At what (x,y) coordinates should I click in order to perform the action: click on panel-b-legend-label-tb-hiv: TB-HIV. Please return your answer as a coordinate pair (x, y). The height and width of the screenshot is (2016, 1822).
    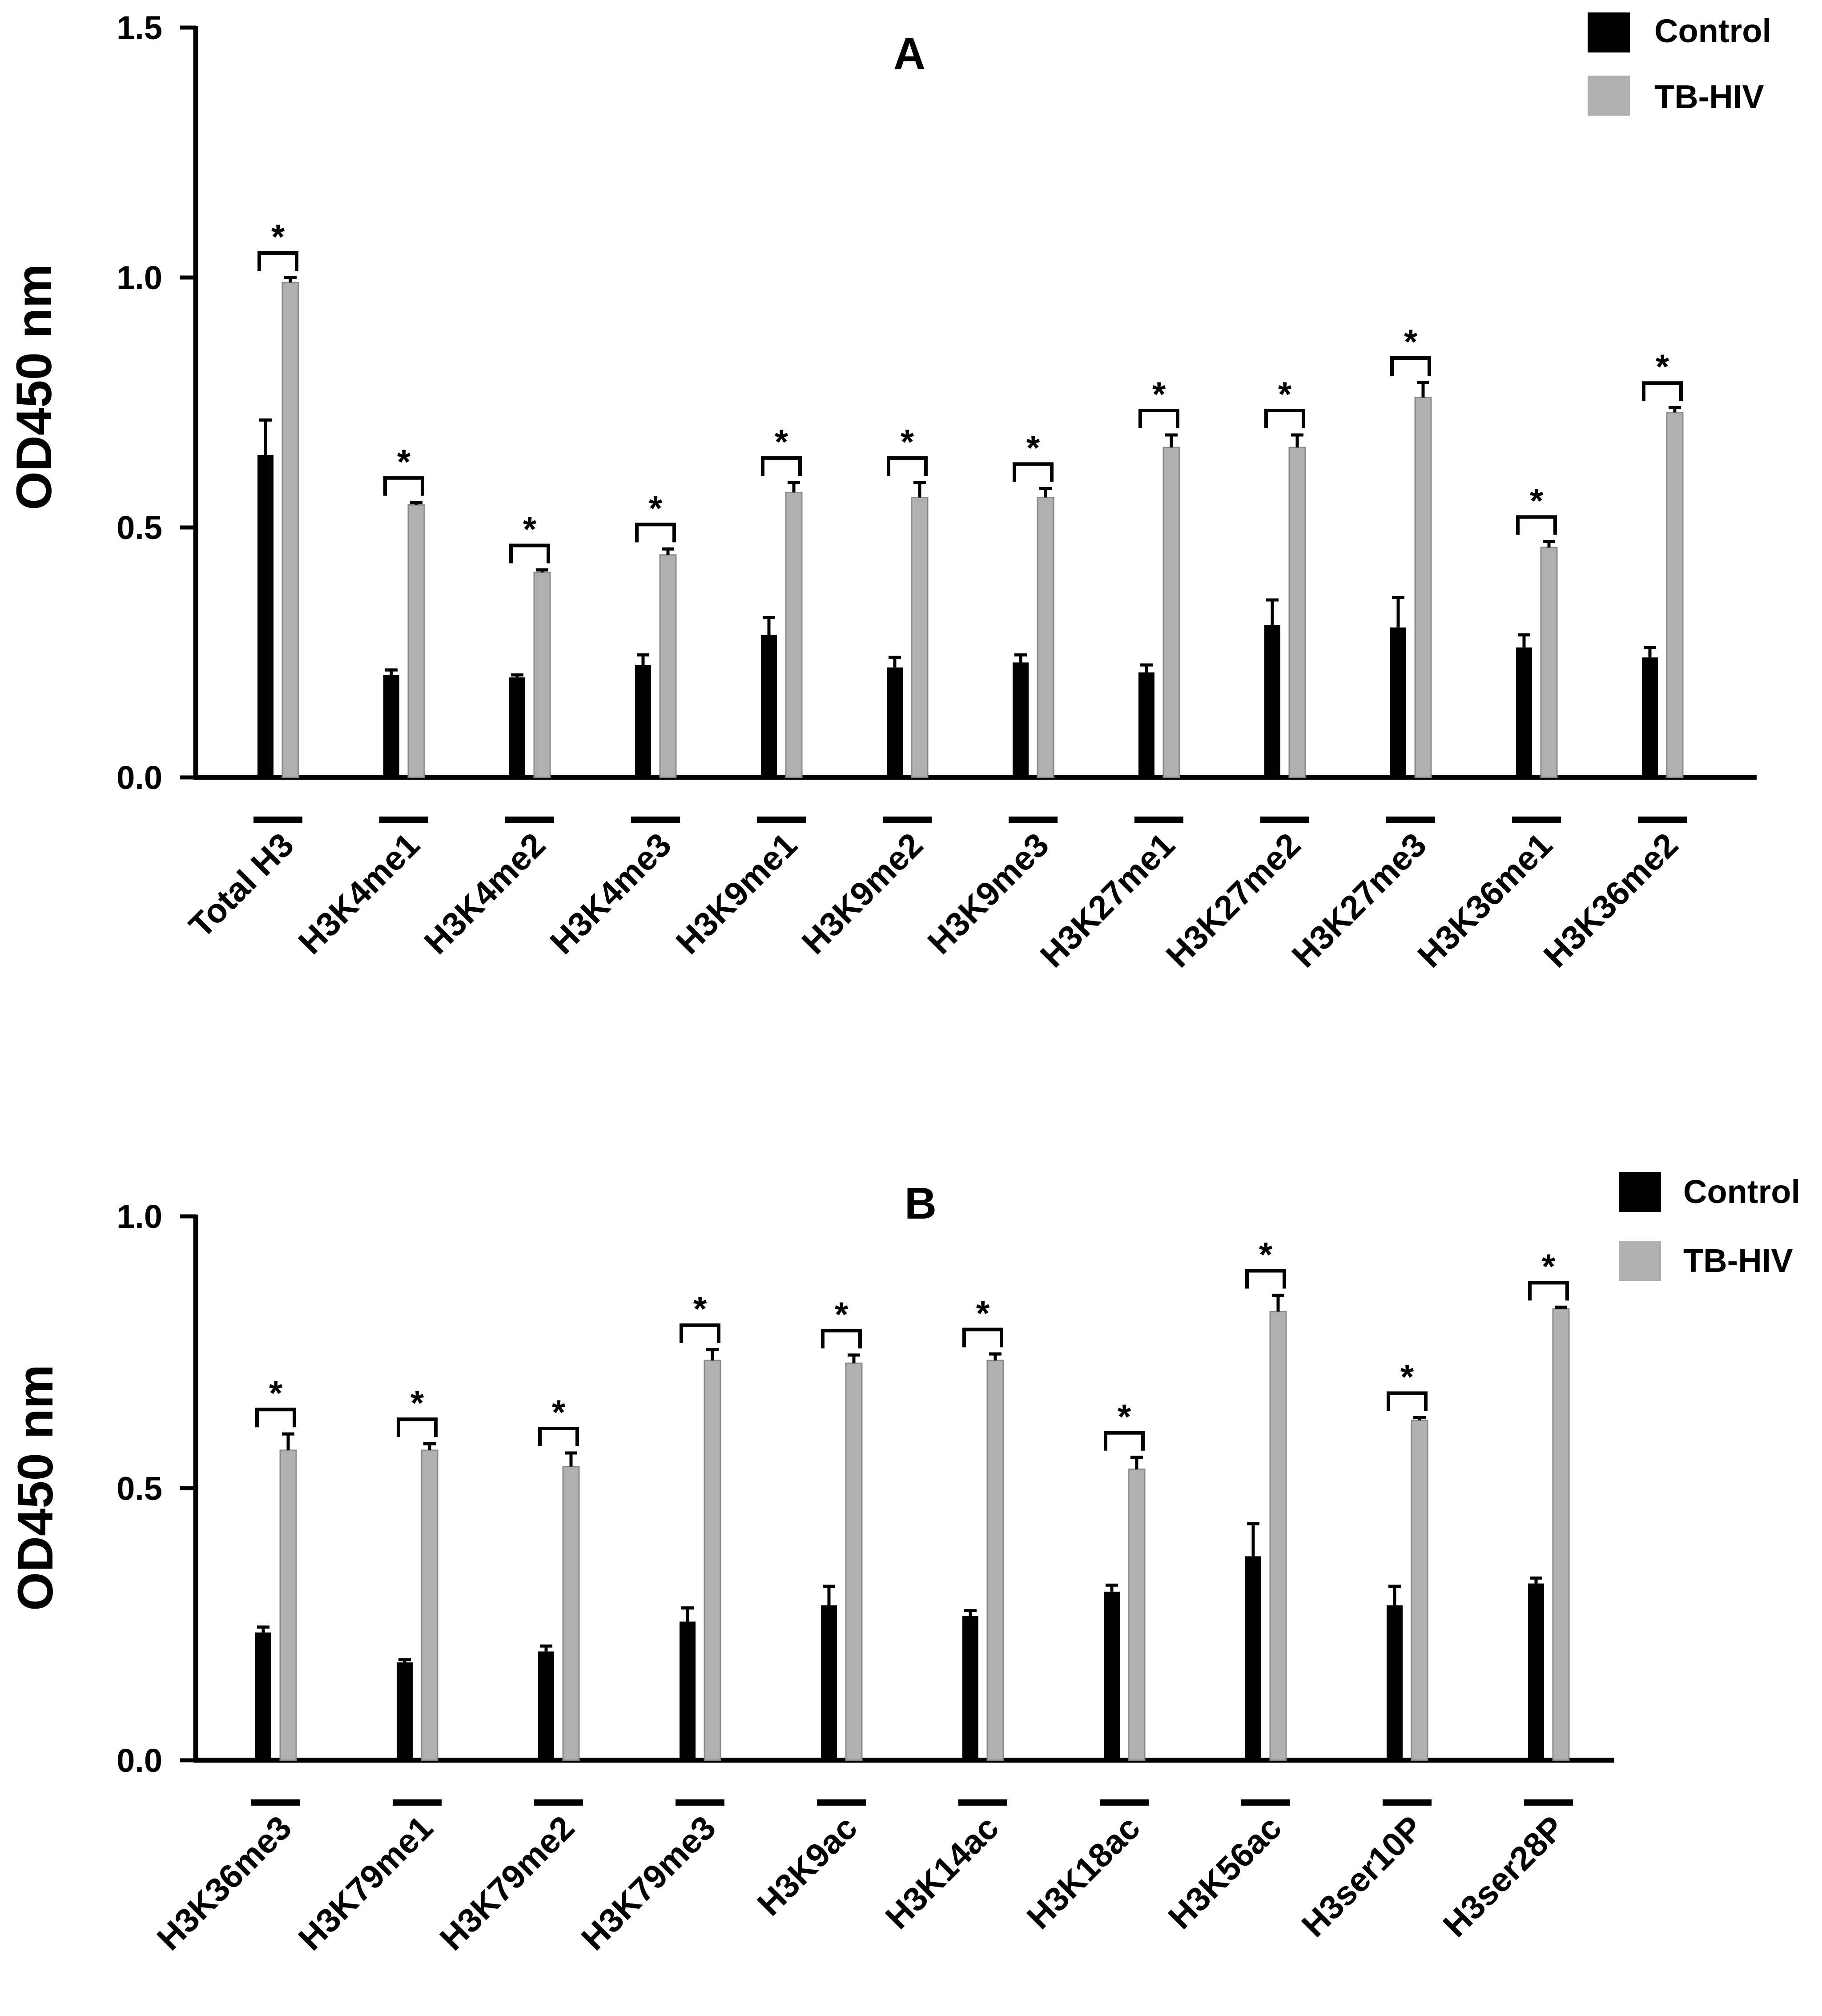
    Looking at the image, I should click on (1738, 1260).